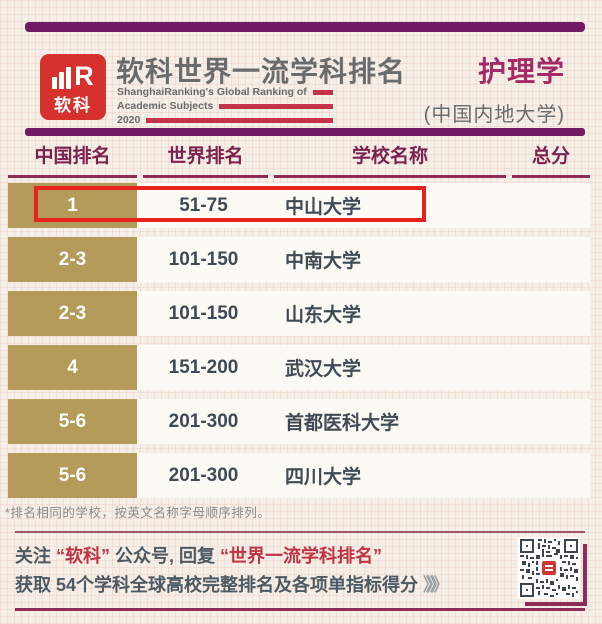  Describe the element at coordinates (73, 105) in the screenshot. I see `logo-brand-text: 软科` at that location.